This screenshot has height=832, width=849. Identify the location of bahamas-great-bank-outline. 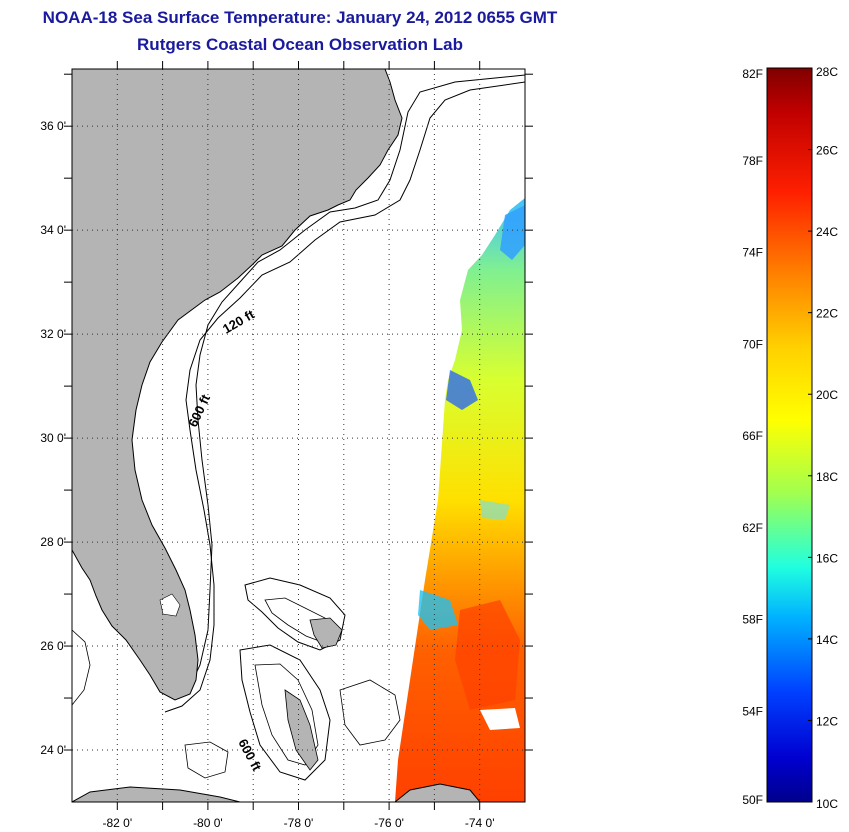
(285, 712).